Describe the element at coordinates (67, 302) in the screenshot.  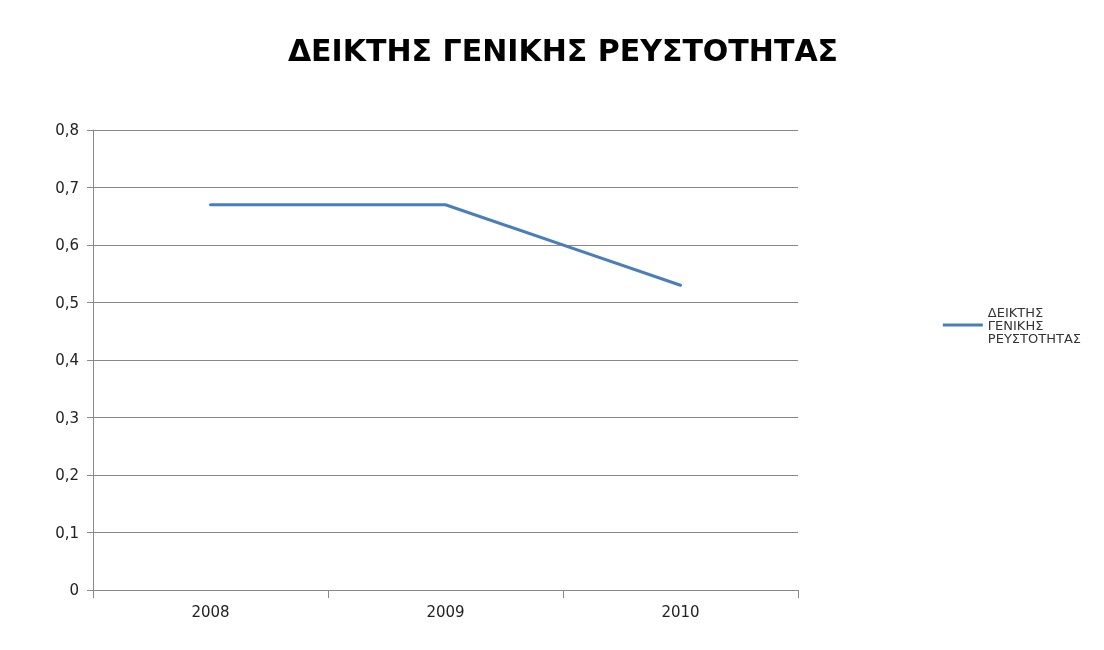
I see `y-tick-label: 0,5` at that location.